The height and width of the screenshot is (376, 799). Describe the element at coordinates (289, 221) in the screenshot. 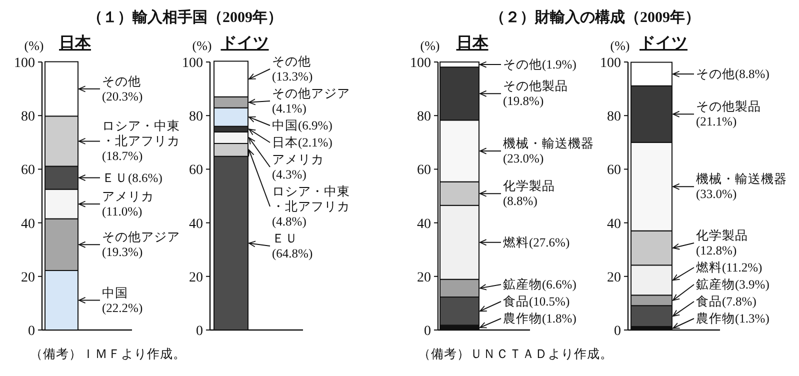

I see `data-label: (4.8%)` at that location.